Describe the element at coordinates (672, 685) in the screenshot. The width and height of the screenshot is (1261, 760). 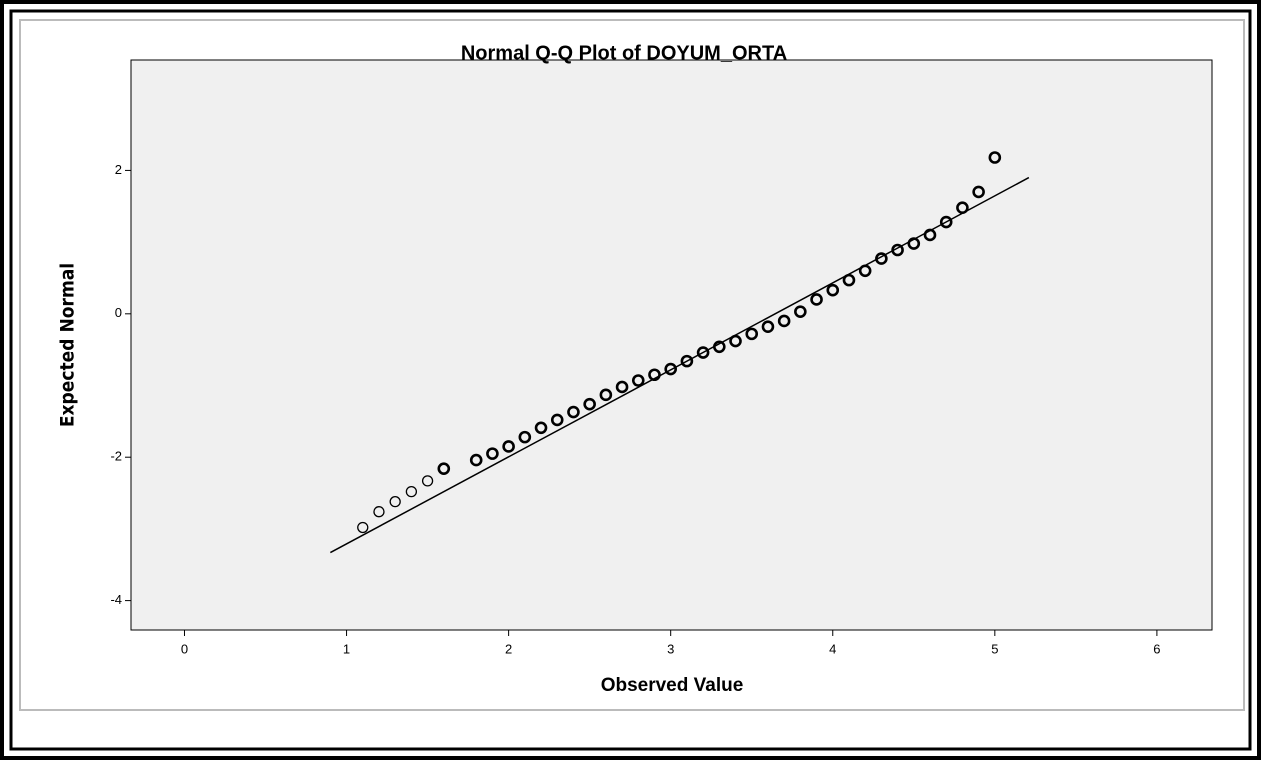
I see `x-axis-label: Observed Value` at that location.